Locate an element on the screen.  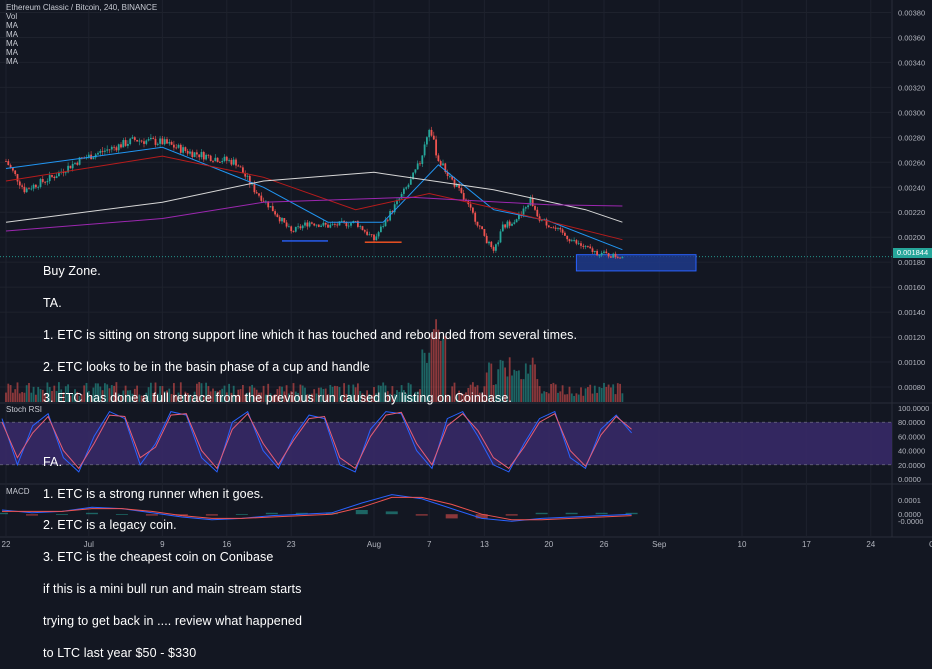
price-tick-label: 0.00280 is located at coordinates (911, 137).